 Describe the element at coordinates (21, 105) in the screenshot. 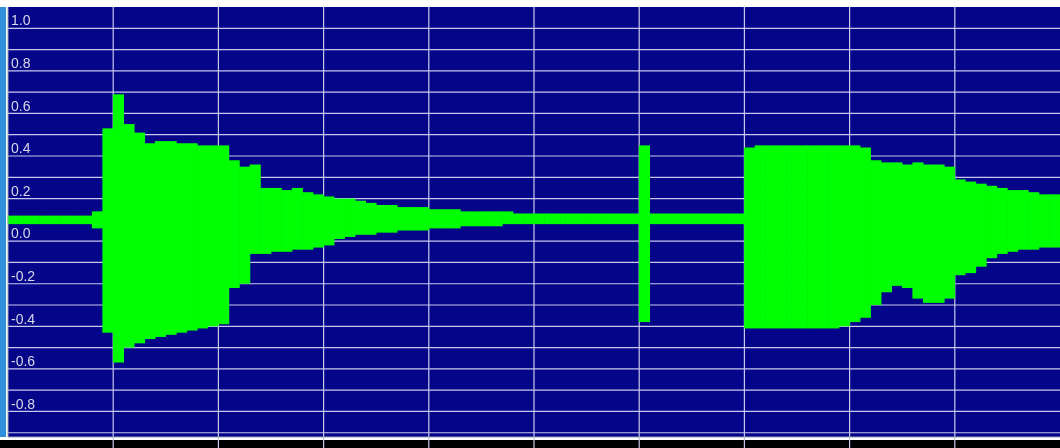

I see `y-tick-label: 0.6` at that location.